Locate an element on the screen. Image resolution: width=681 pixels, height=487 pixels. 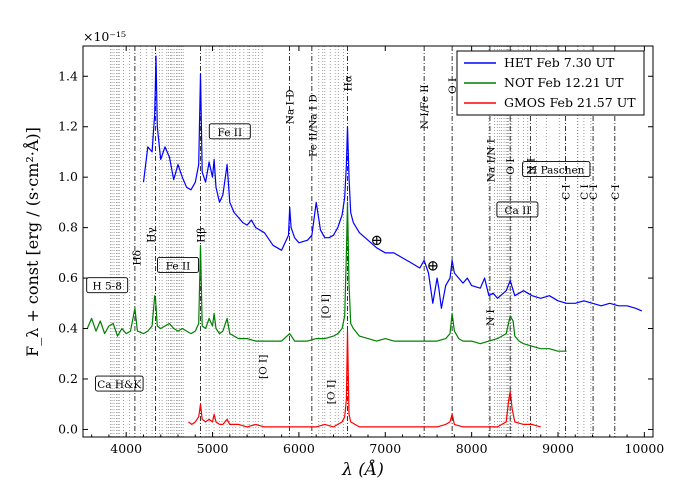
line-label: Fe II/Na I D is located at coordinates (314, 125).